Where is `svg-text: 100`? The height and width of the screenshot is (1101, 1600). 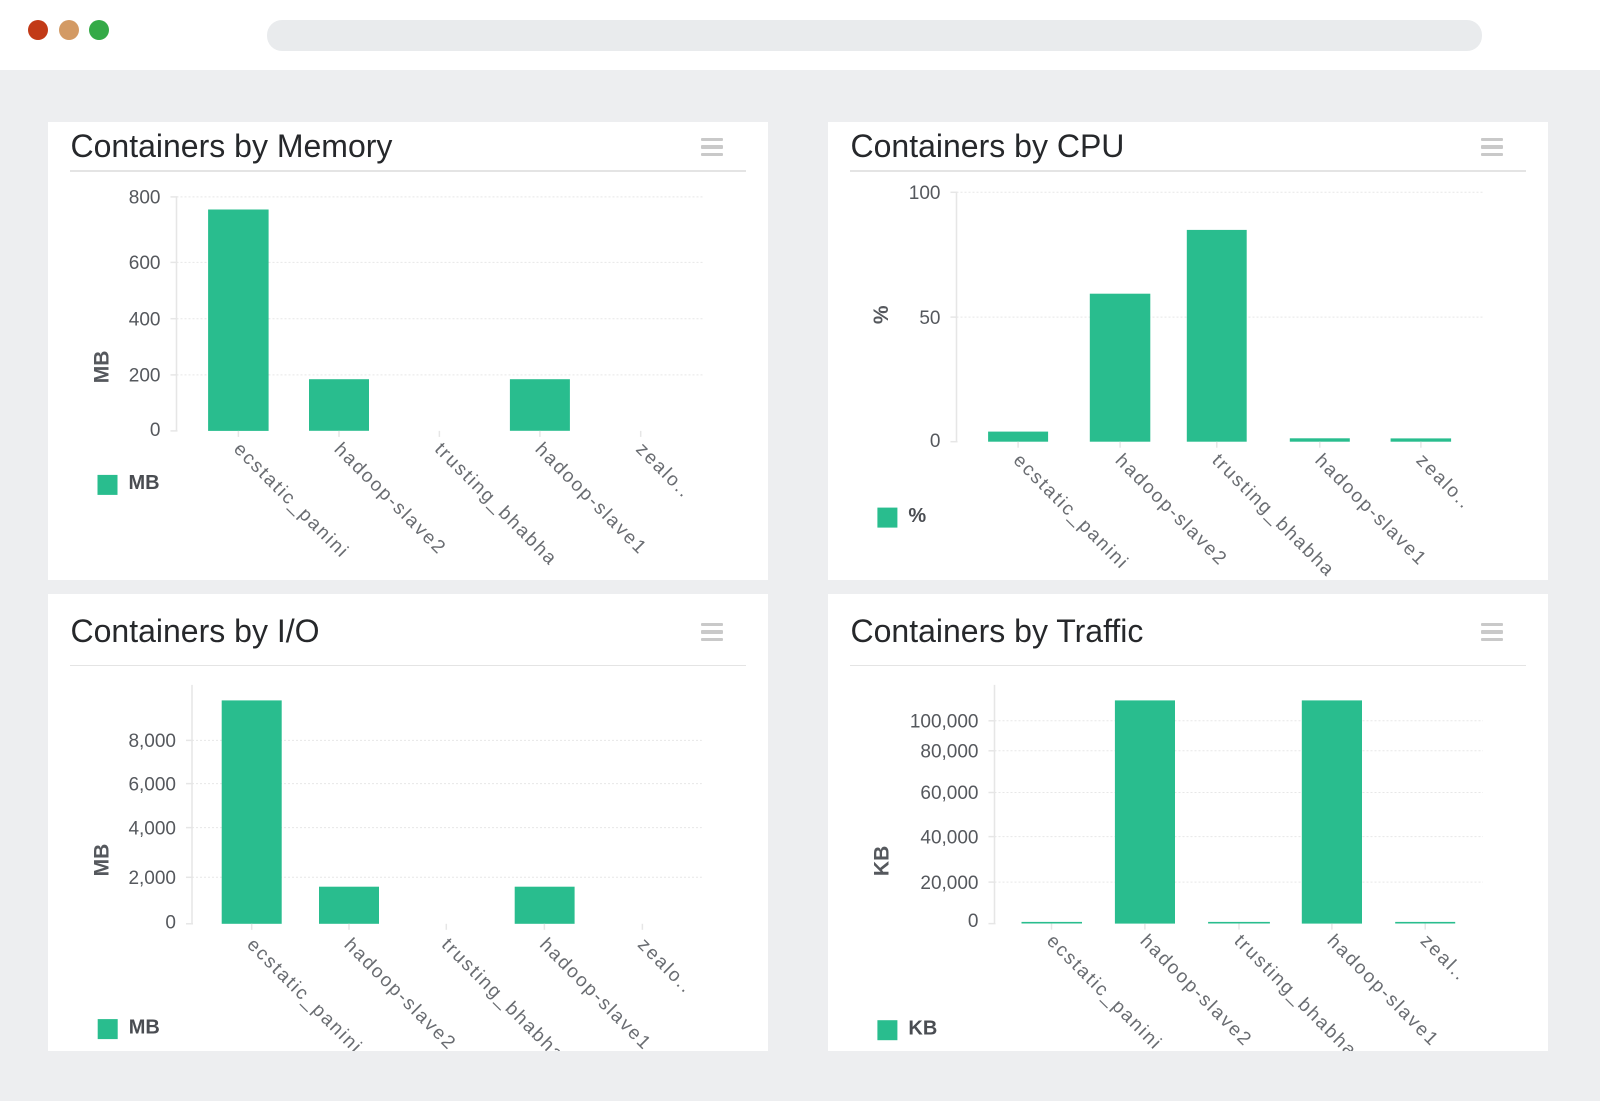
svg-text: 100 is located at coordinates (925, 193).